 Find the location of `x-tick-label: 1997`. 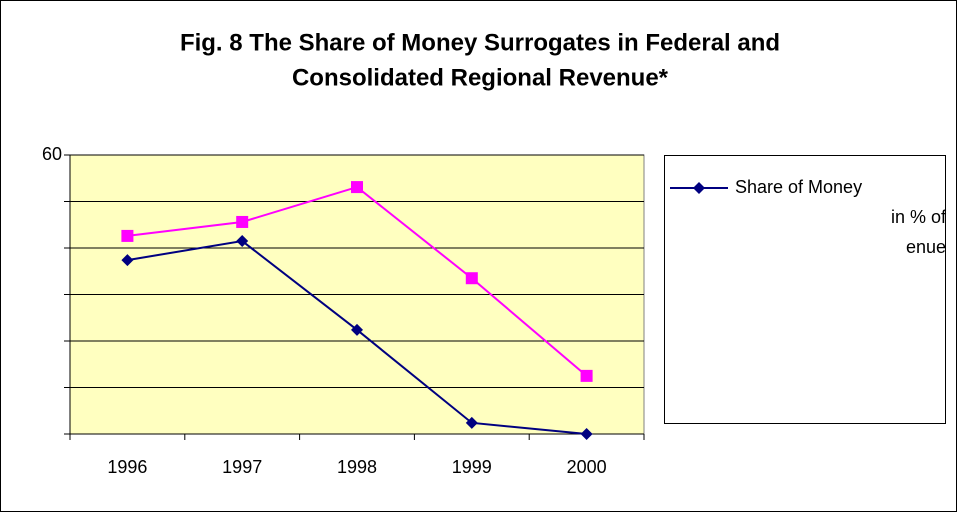

x-tick-label: 1997 is located at coordinates (242, 467).